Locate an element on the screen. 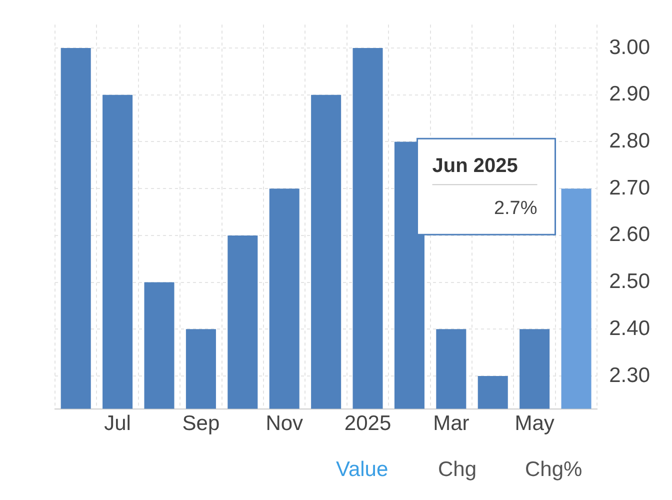 The width and height of the screenshot is (672, 500). y-tick-label: 2.80 is located at coordinates (629, 141).